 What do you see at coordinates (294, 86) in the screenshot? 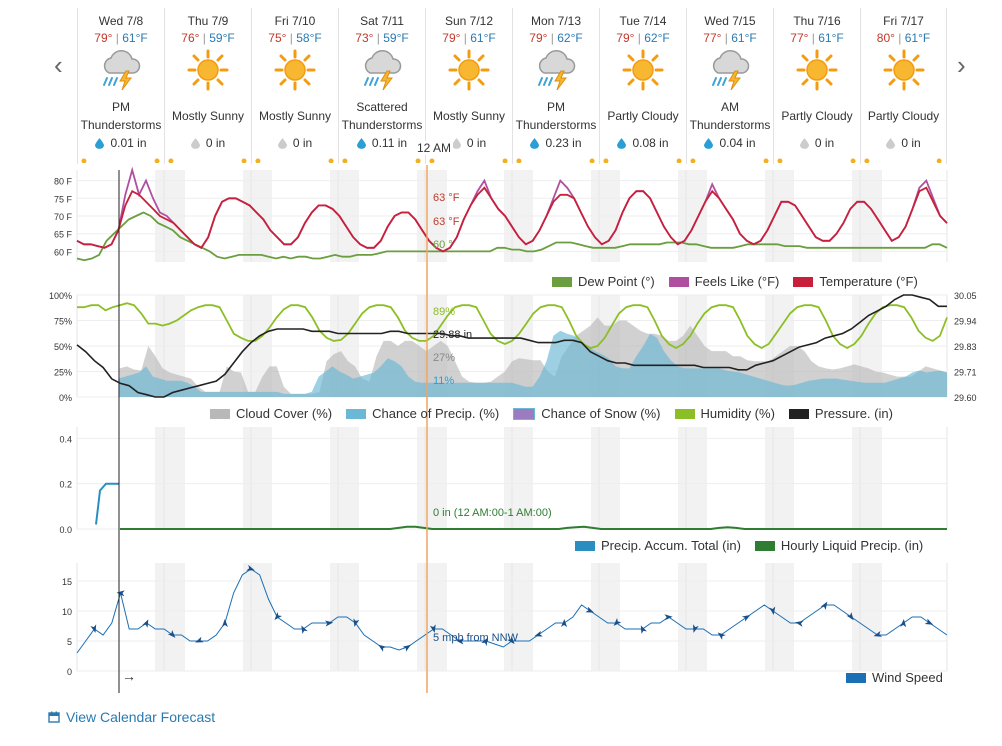
I see `day-card: Fri 7/10 75° | 58°F Mostly Sunny 0 in` at bounding box center [294, 86].